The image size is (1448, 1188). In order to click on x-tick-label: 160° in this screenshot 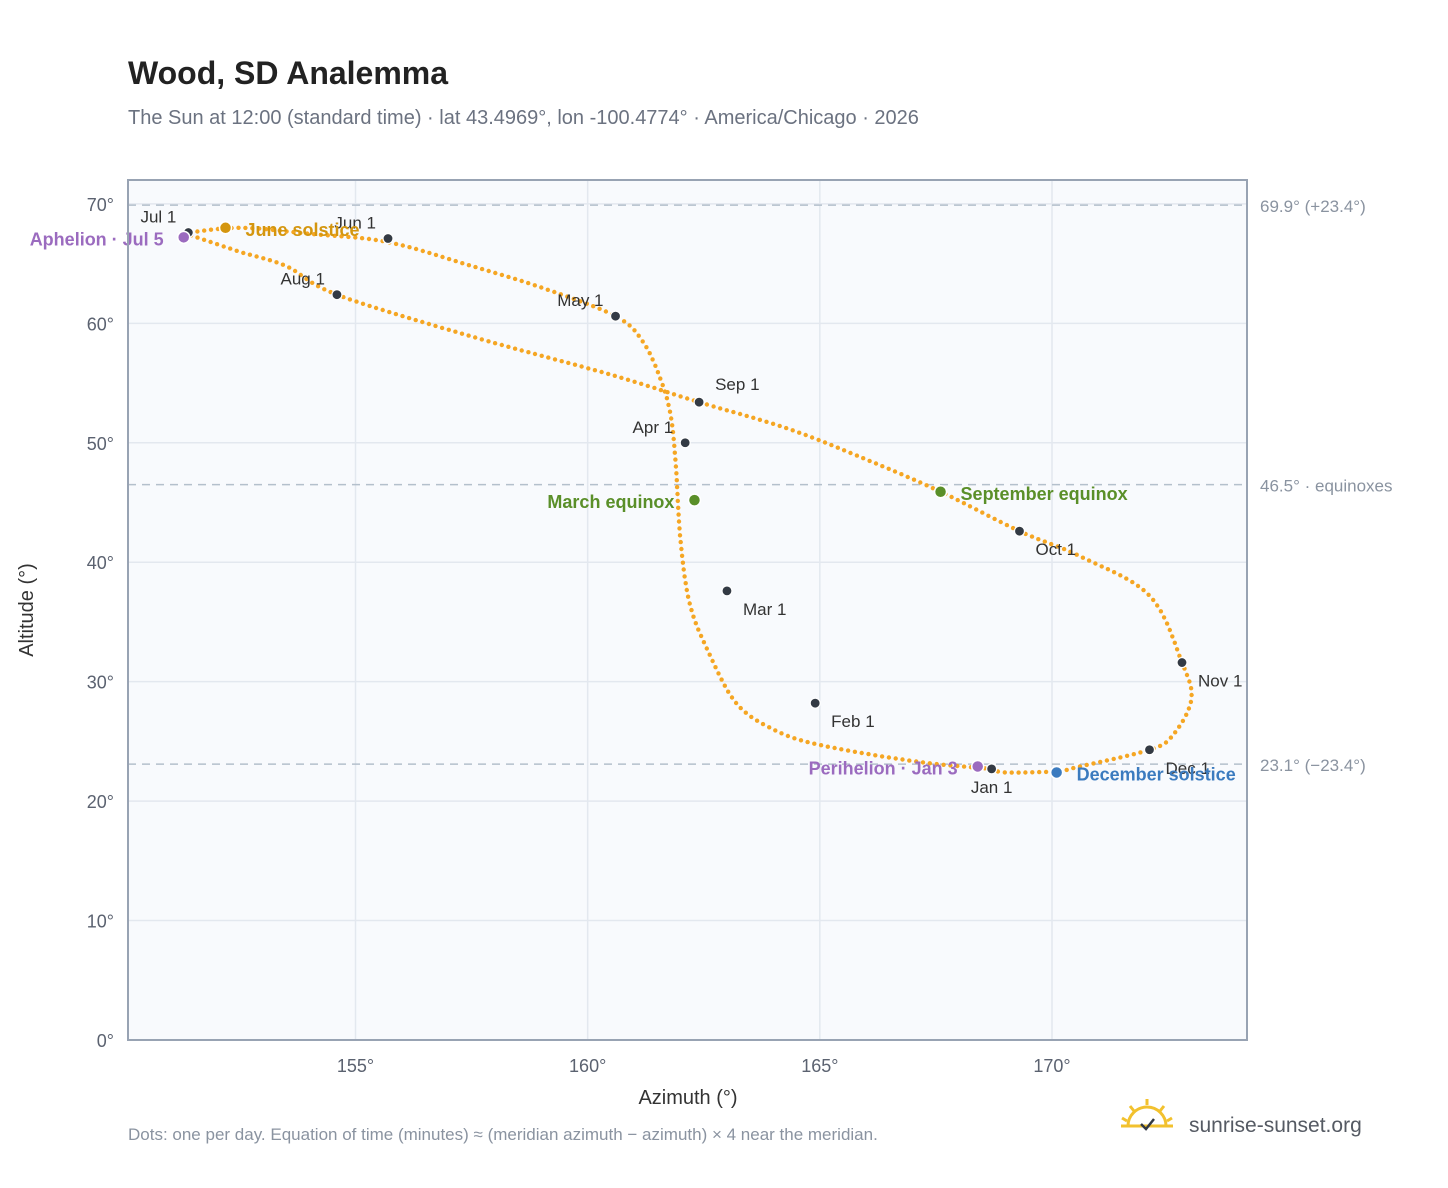, I will do `click(587, 1066)`.